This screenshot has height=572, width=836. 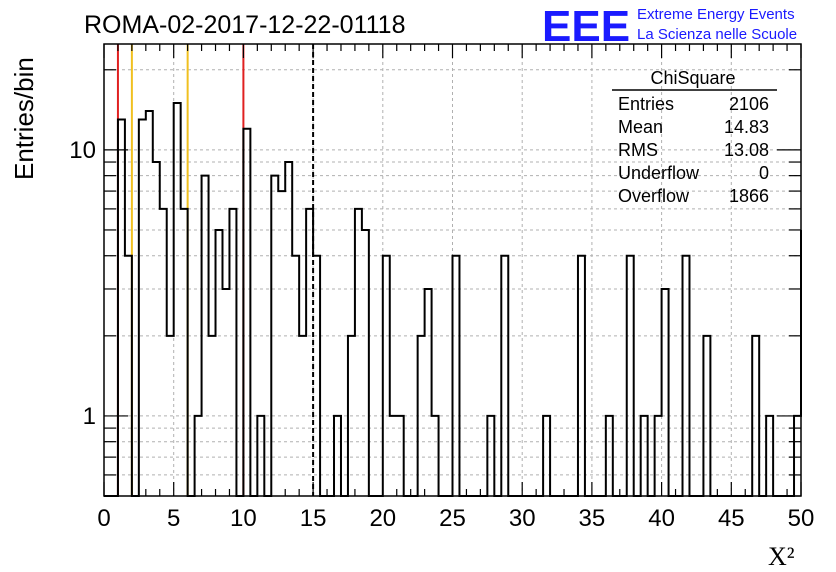 What do you see at coordinates (781, 556) in the screenshot?
I see `x-axis-label: X²` at bounding box center [781, 556].